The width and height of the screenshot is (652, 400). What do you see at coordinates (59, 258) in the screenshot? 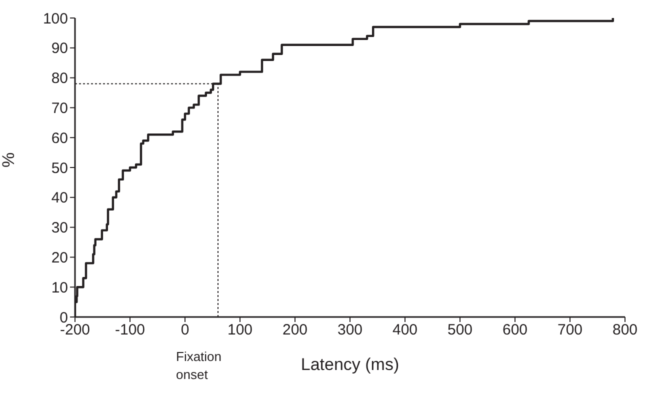
I see `y-tick-label: 20` at bounding box center [59, 258].